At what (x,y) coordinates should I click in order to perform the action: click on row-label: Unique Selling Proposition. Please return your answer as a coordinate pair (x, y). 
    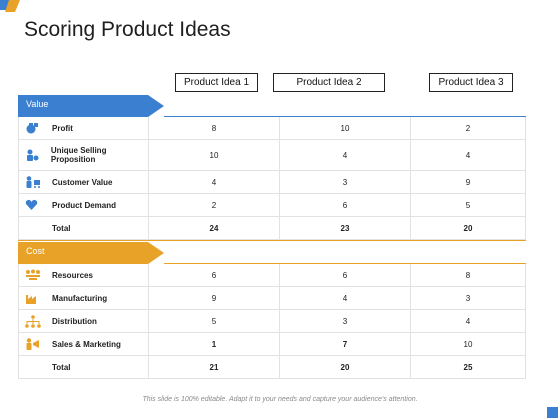
    Looking at the image, I should click on (78, 155).